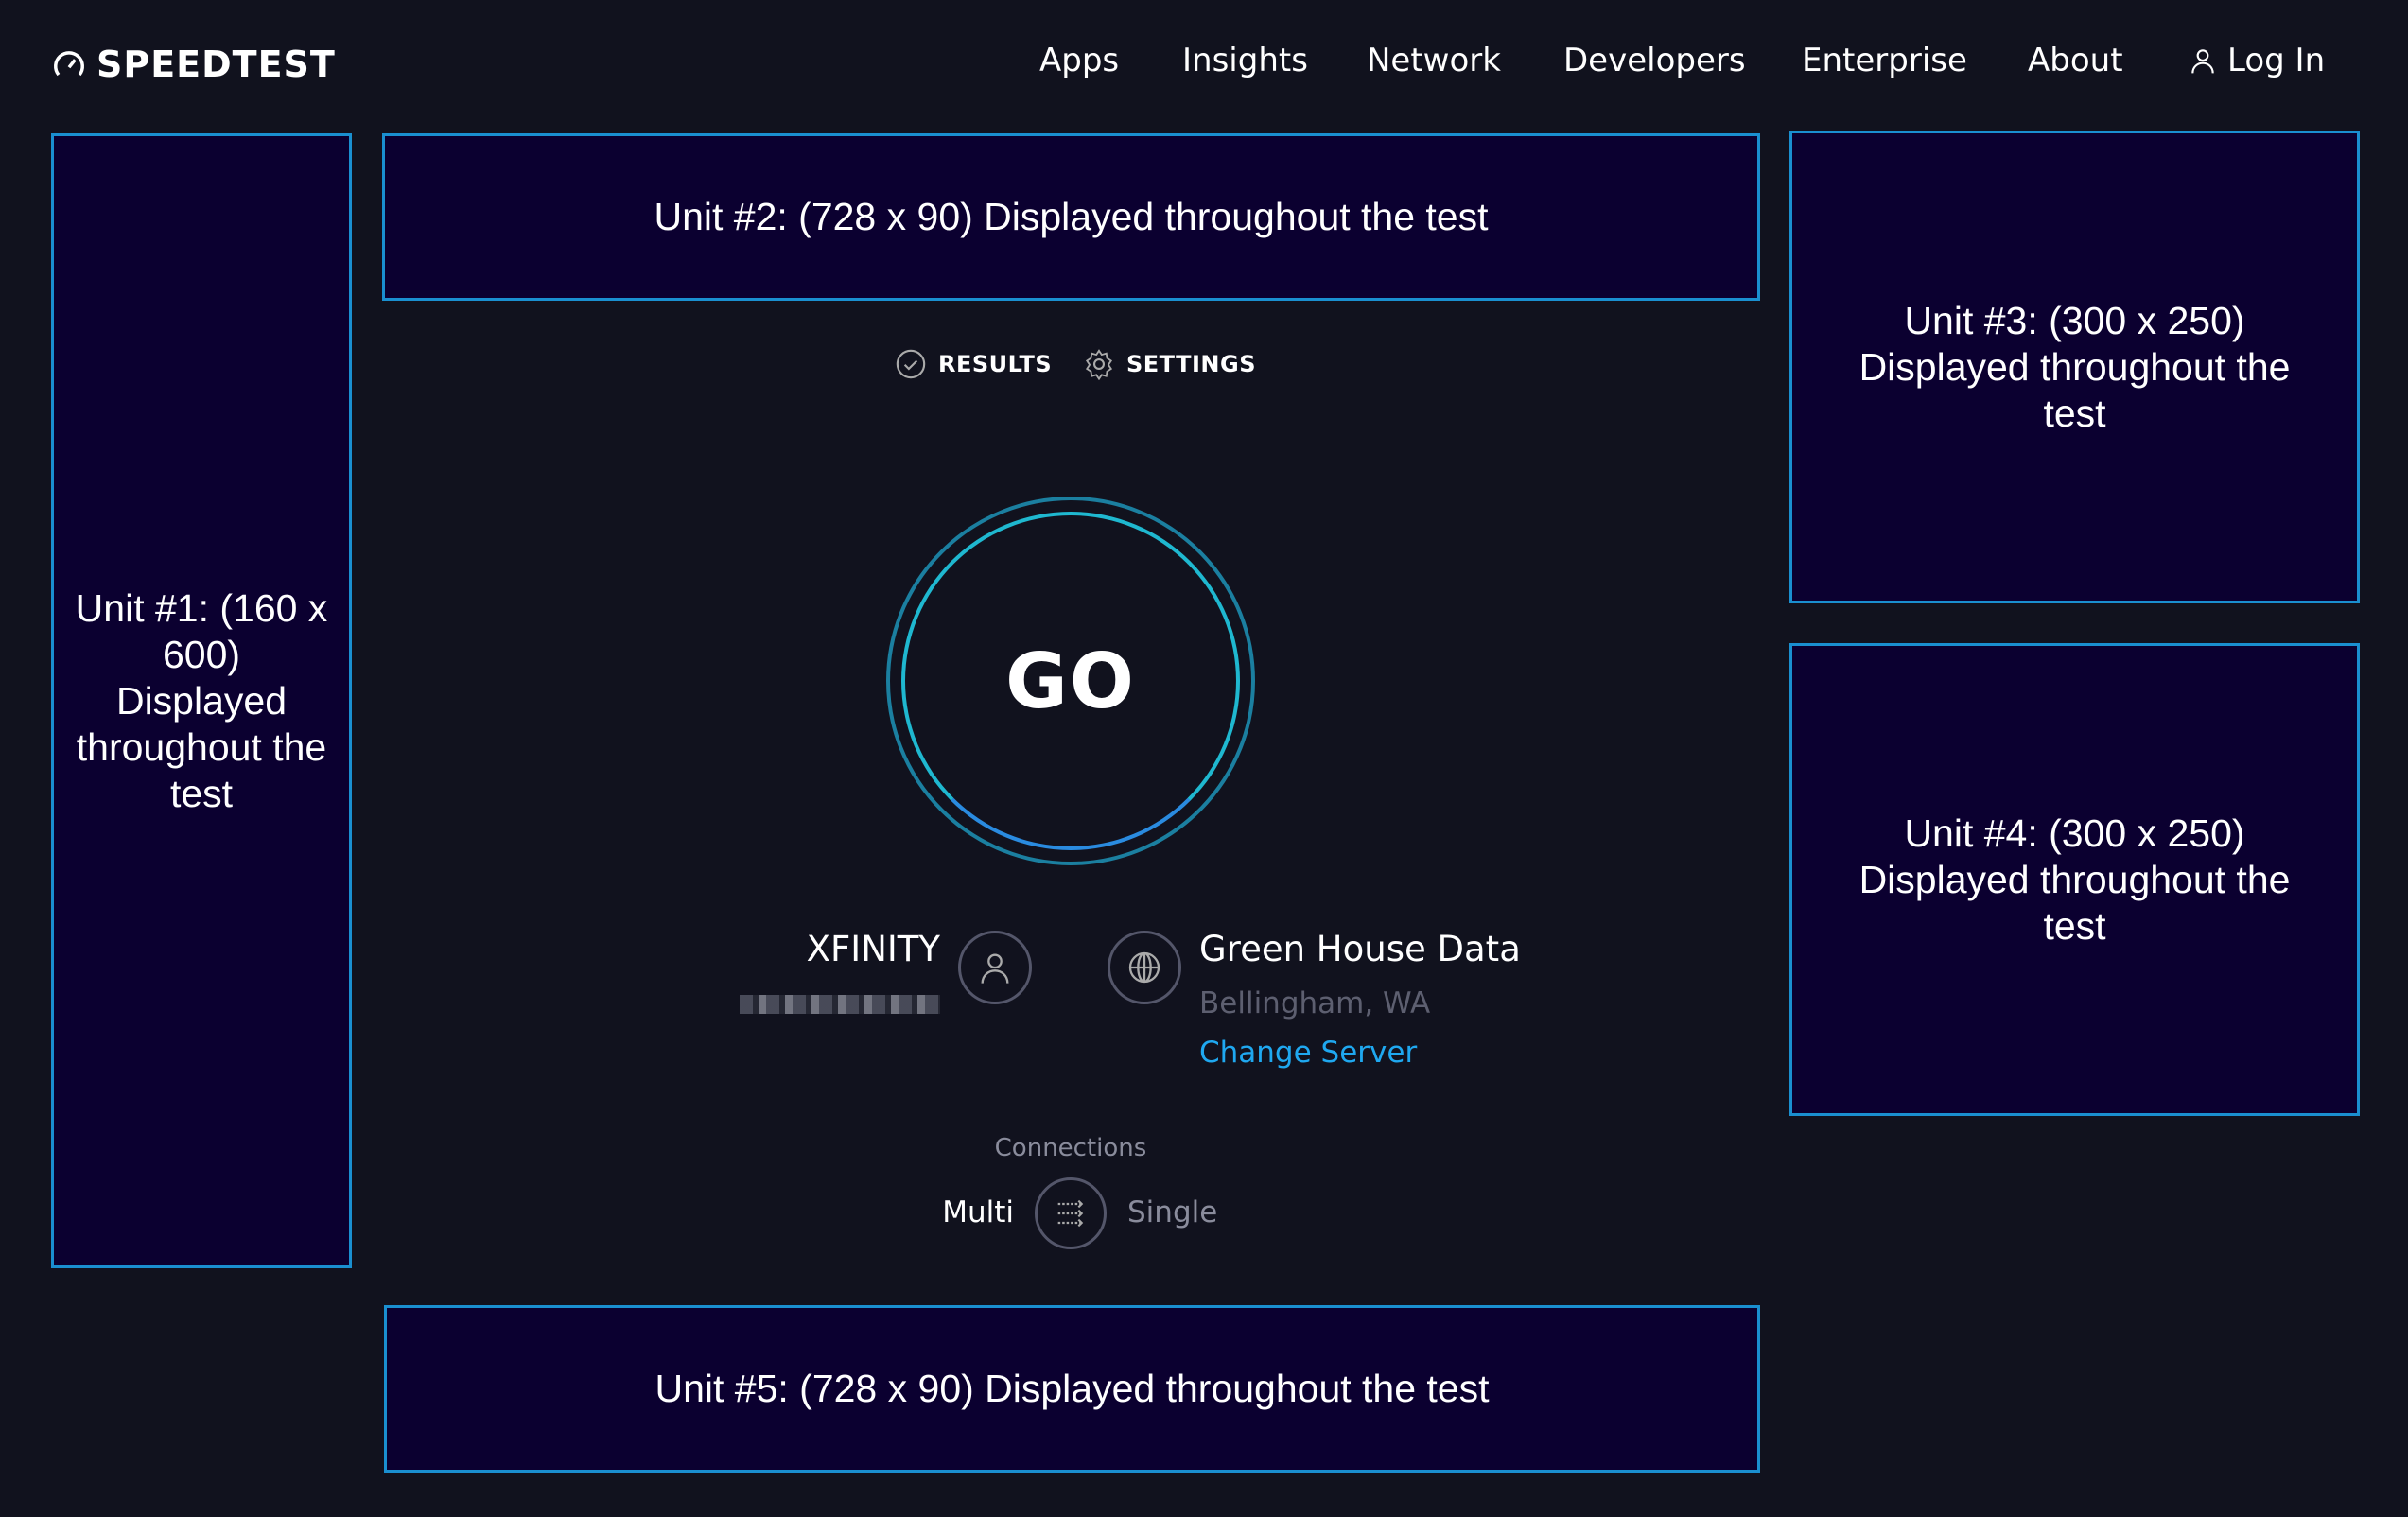 The width and height of the screenshot is (2408, 1517). I want to click on nav-developers: Developers, so click(1655, 60).